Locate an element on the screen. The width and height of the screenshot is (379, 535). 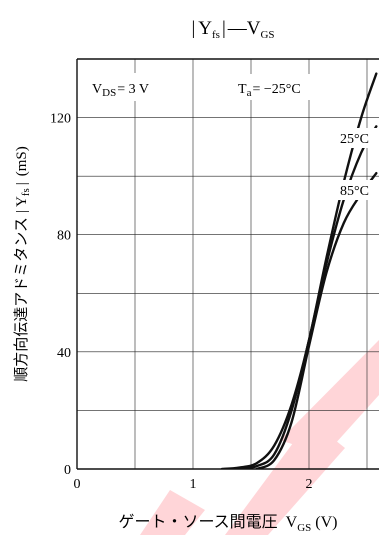
y-tick-label: 40 is located at coordinates (64, 353).